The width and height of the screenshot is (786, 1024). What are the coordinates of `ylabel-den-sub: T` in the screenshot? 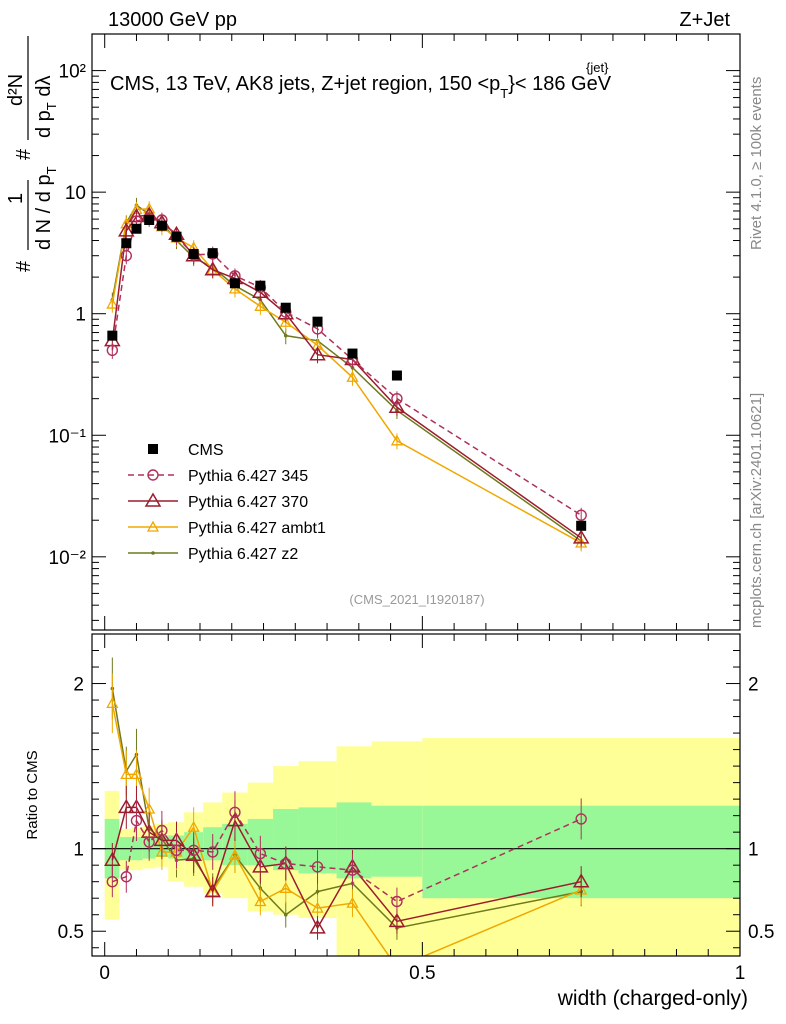 It's located at (51, 106).